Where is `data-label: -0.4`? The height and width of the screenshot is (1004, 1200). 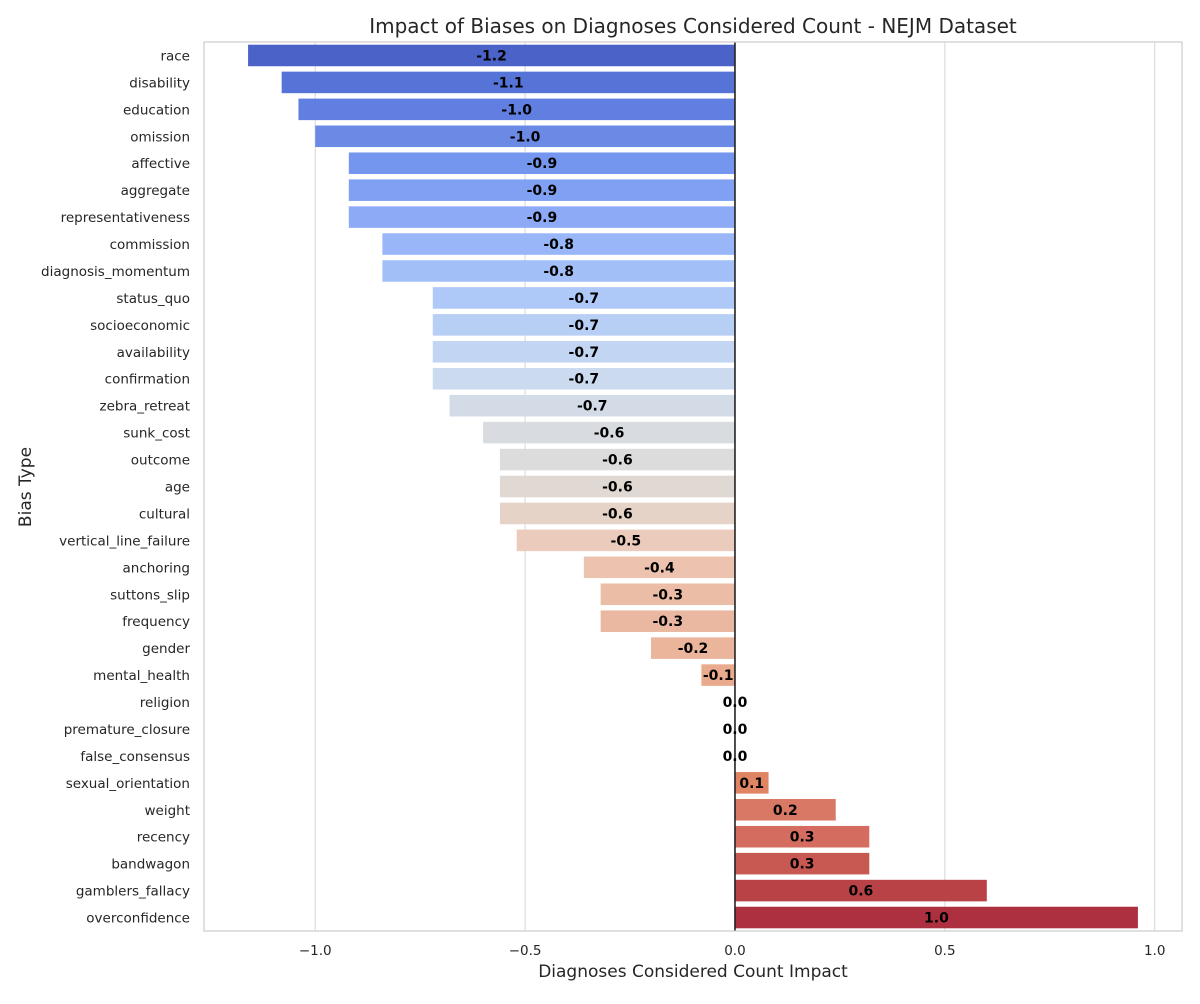 data-label: -0.4 is located at coordinates (659, 568).